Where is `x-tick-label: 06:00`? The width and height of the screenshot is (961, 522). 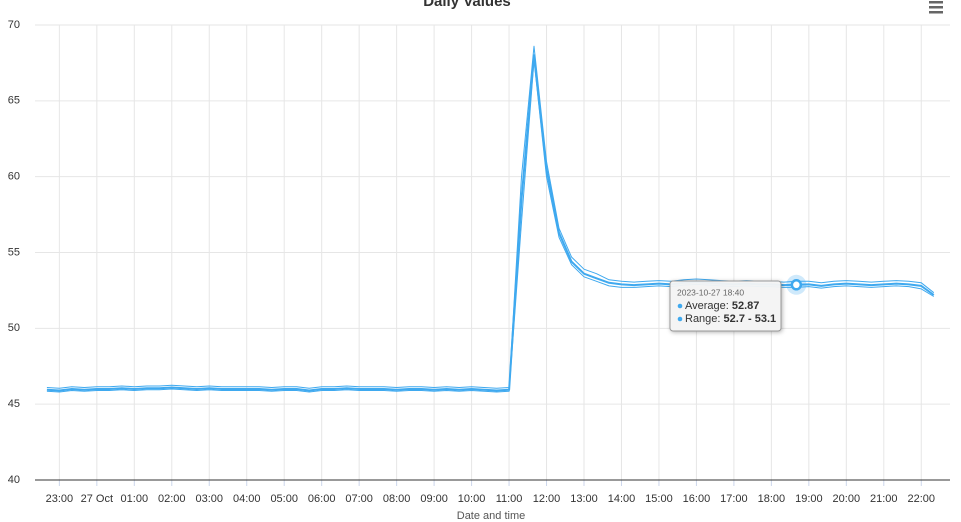
x-tick-label: 06:00 is located at coordinates (322, 499).